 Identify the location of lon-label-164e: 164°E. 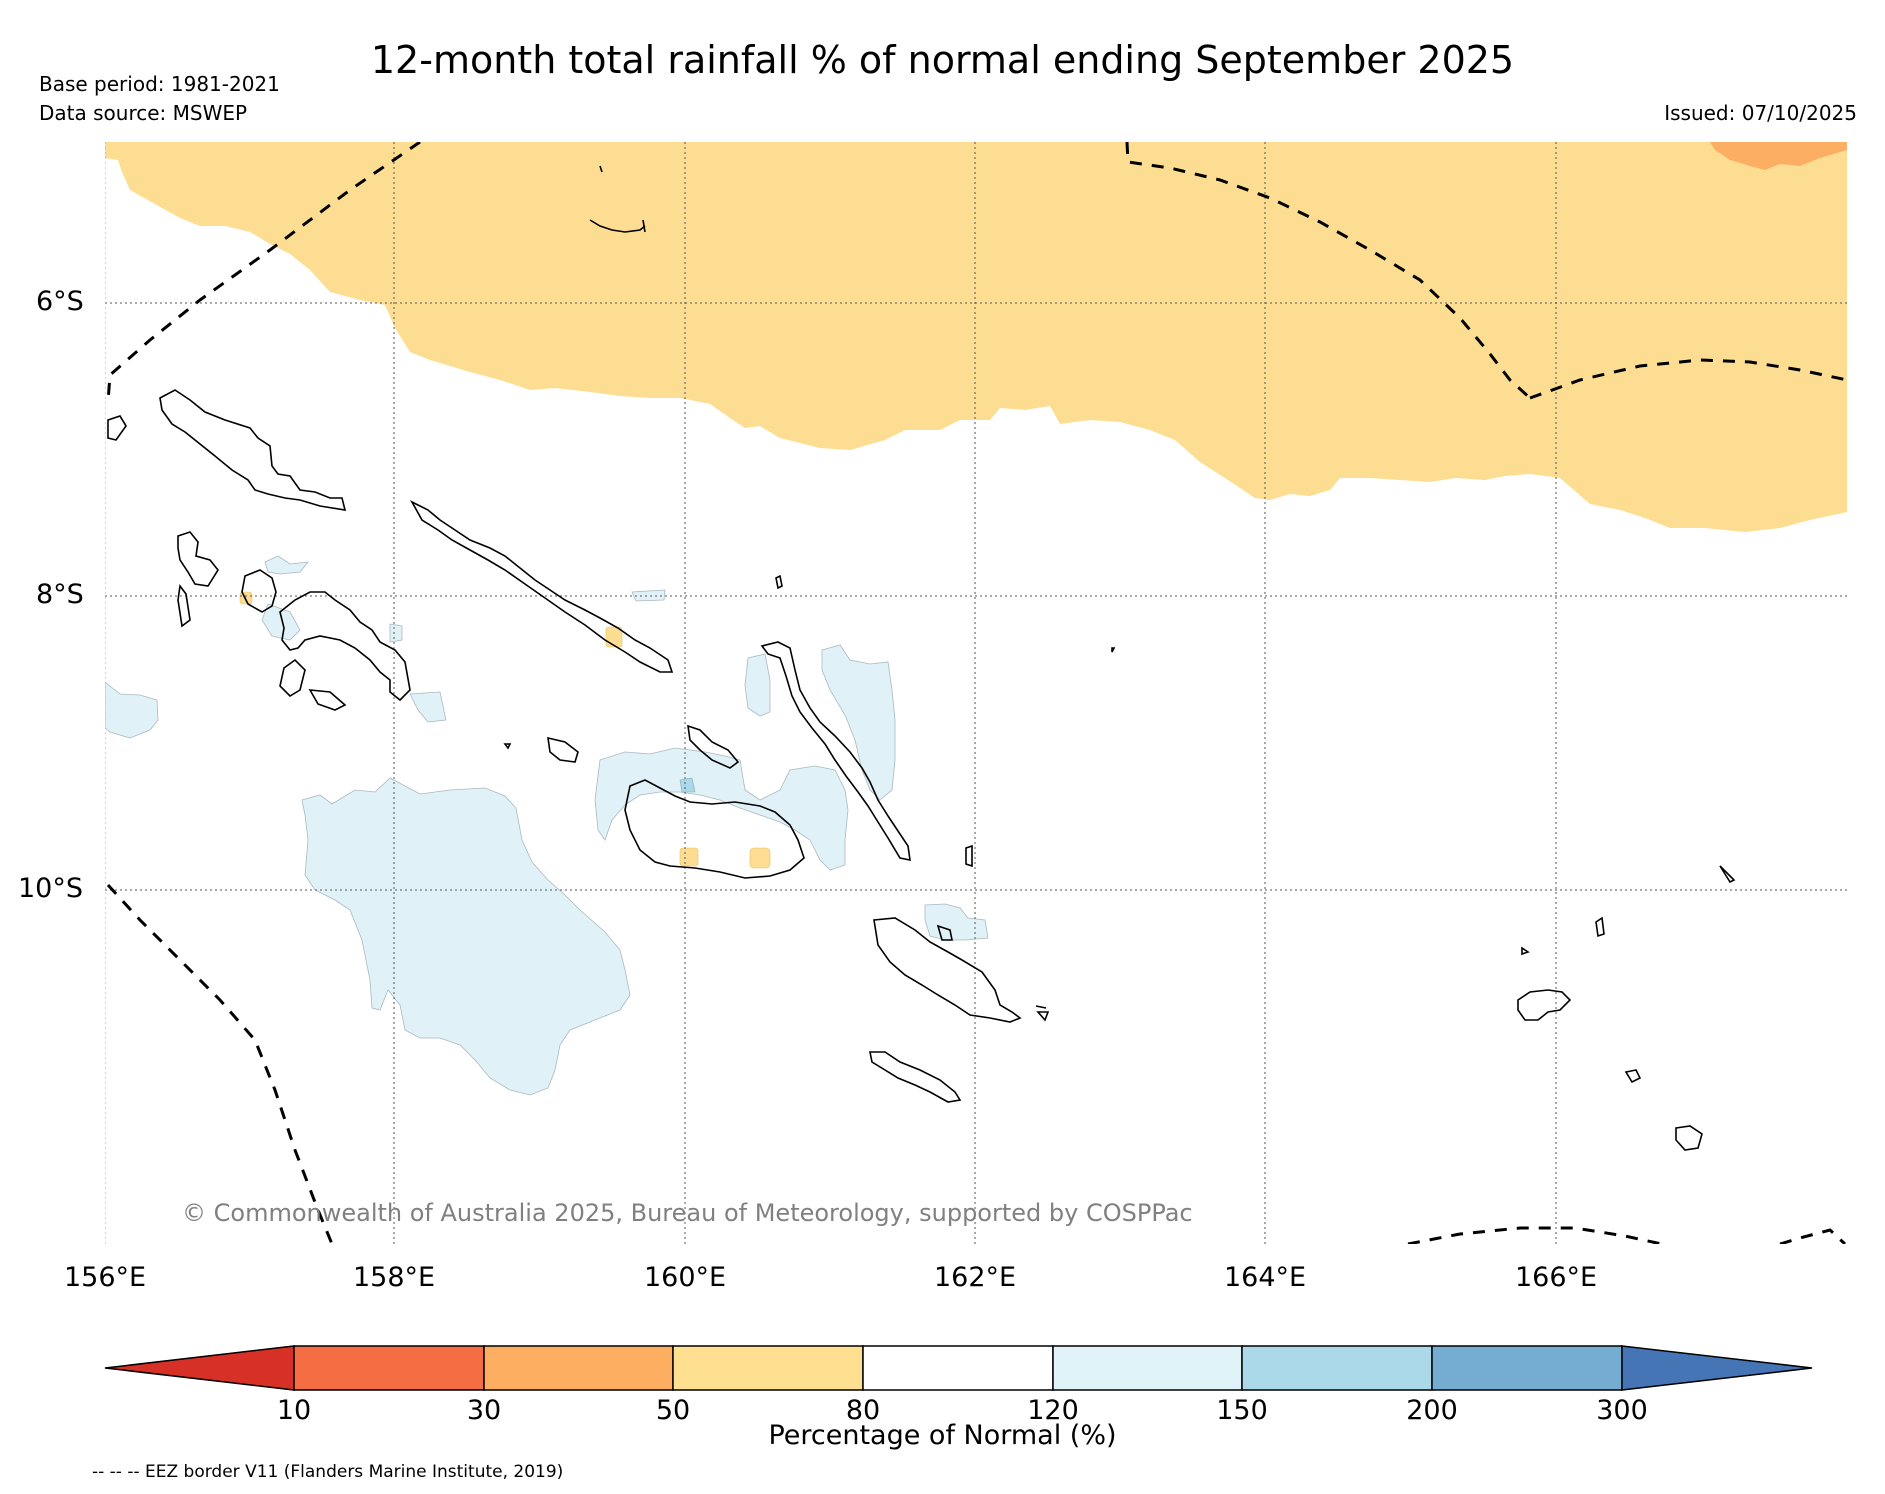
(1265, 1277).